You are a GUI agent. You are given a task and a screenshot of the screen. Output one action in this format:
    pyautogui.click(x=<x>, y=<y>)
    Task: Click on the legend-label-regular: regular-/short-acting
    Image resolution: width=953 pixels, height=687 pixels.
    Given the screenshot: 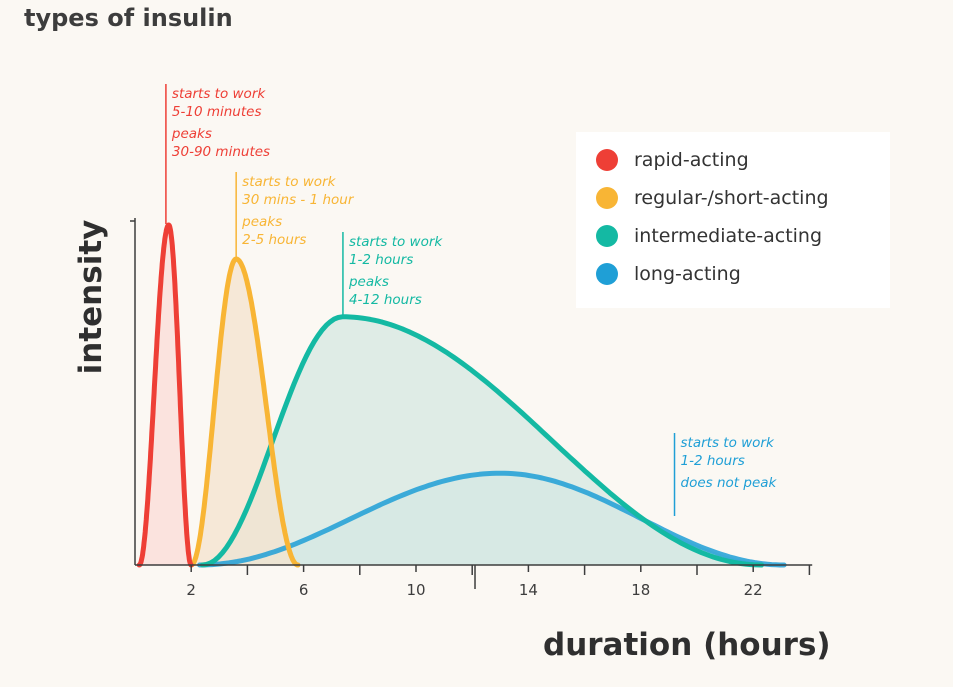 What is the action you would take?
    pyautogui.click(x=731, y=198)
    